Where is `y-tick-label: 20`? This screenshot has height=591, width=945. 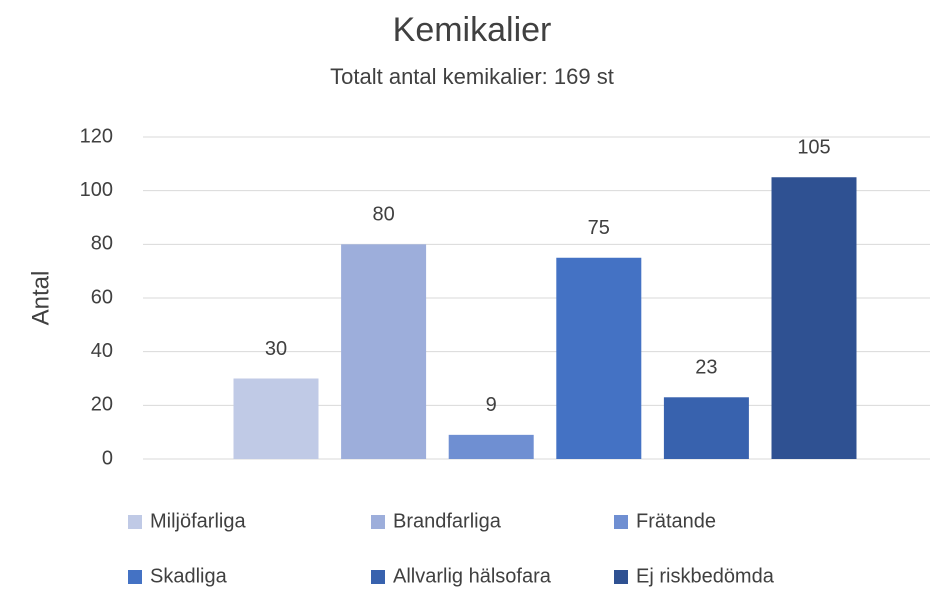
y-tick-label: 20 is located at coordinates (102, 405).